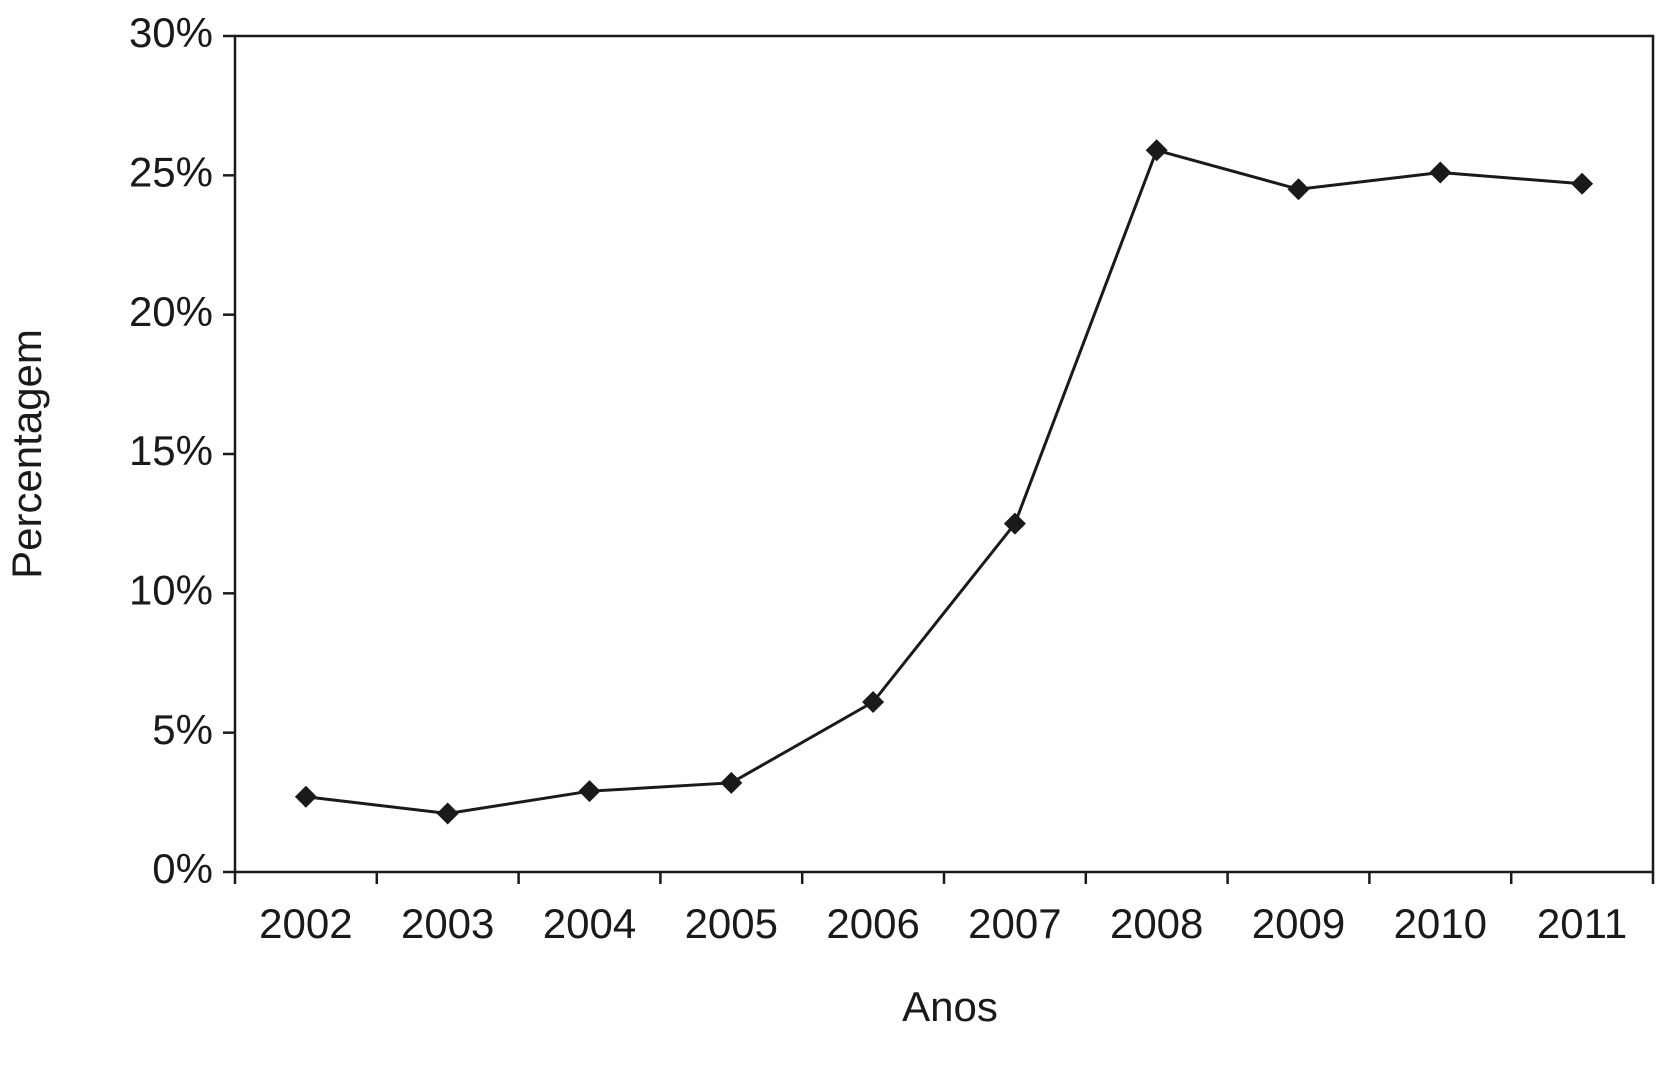 Image resolution: width=1675 pixels, height=1074 pixels. I want to click on y-tick-label: 30%, so click(171, 32).